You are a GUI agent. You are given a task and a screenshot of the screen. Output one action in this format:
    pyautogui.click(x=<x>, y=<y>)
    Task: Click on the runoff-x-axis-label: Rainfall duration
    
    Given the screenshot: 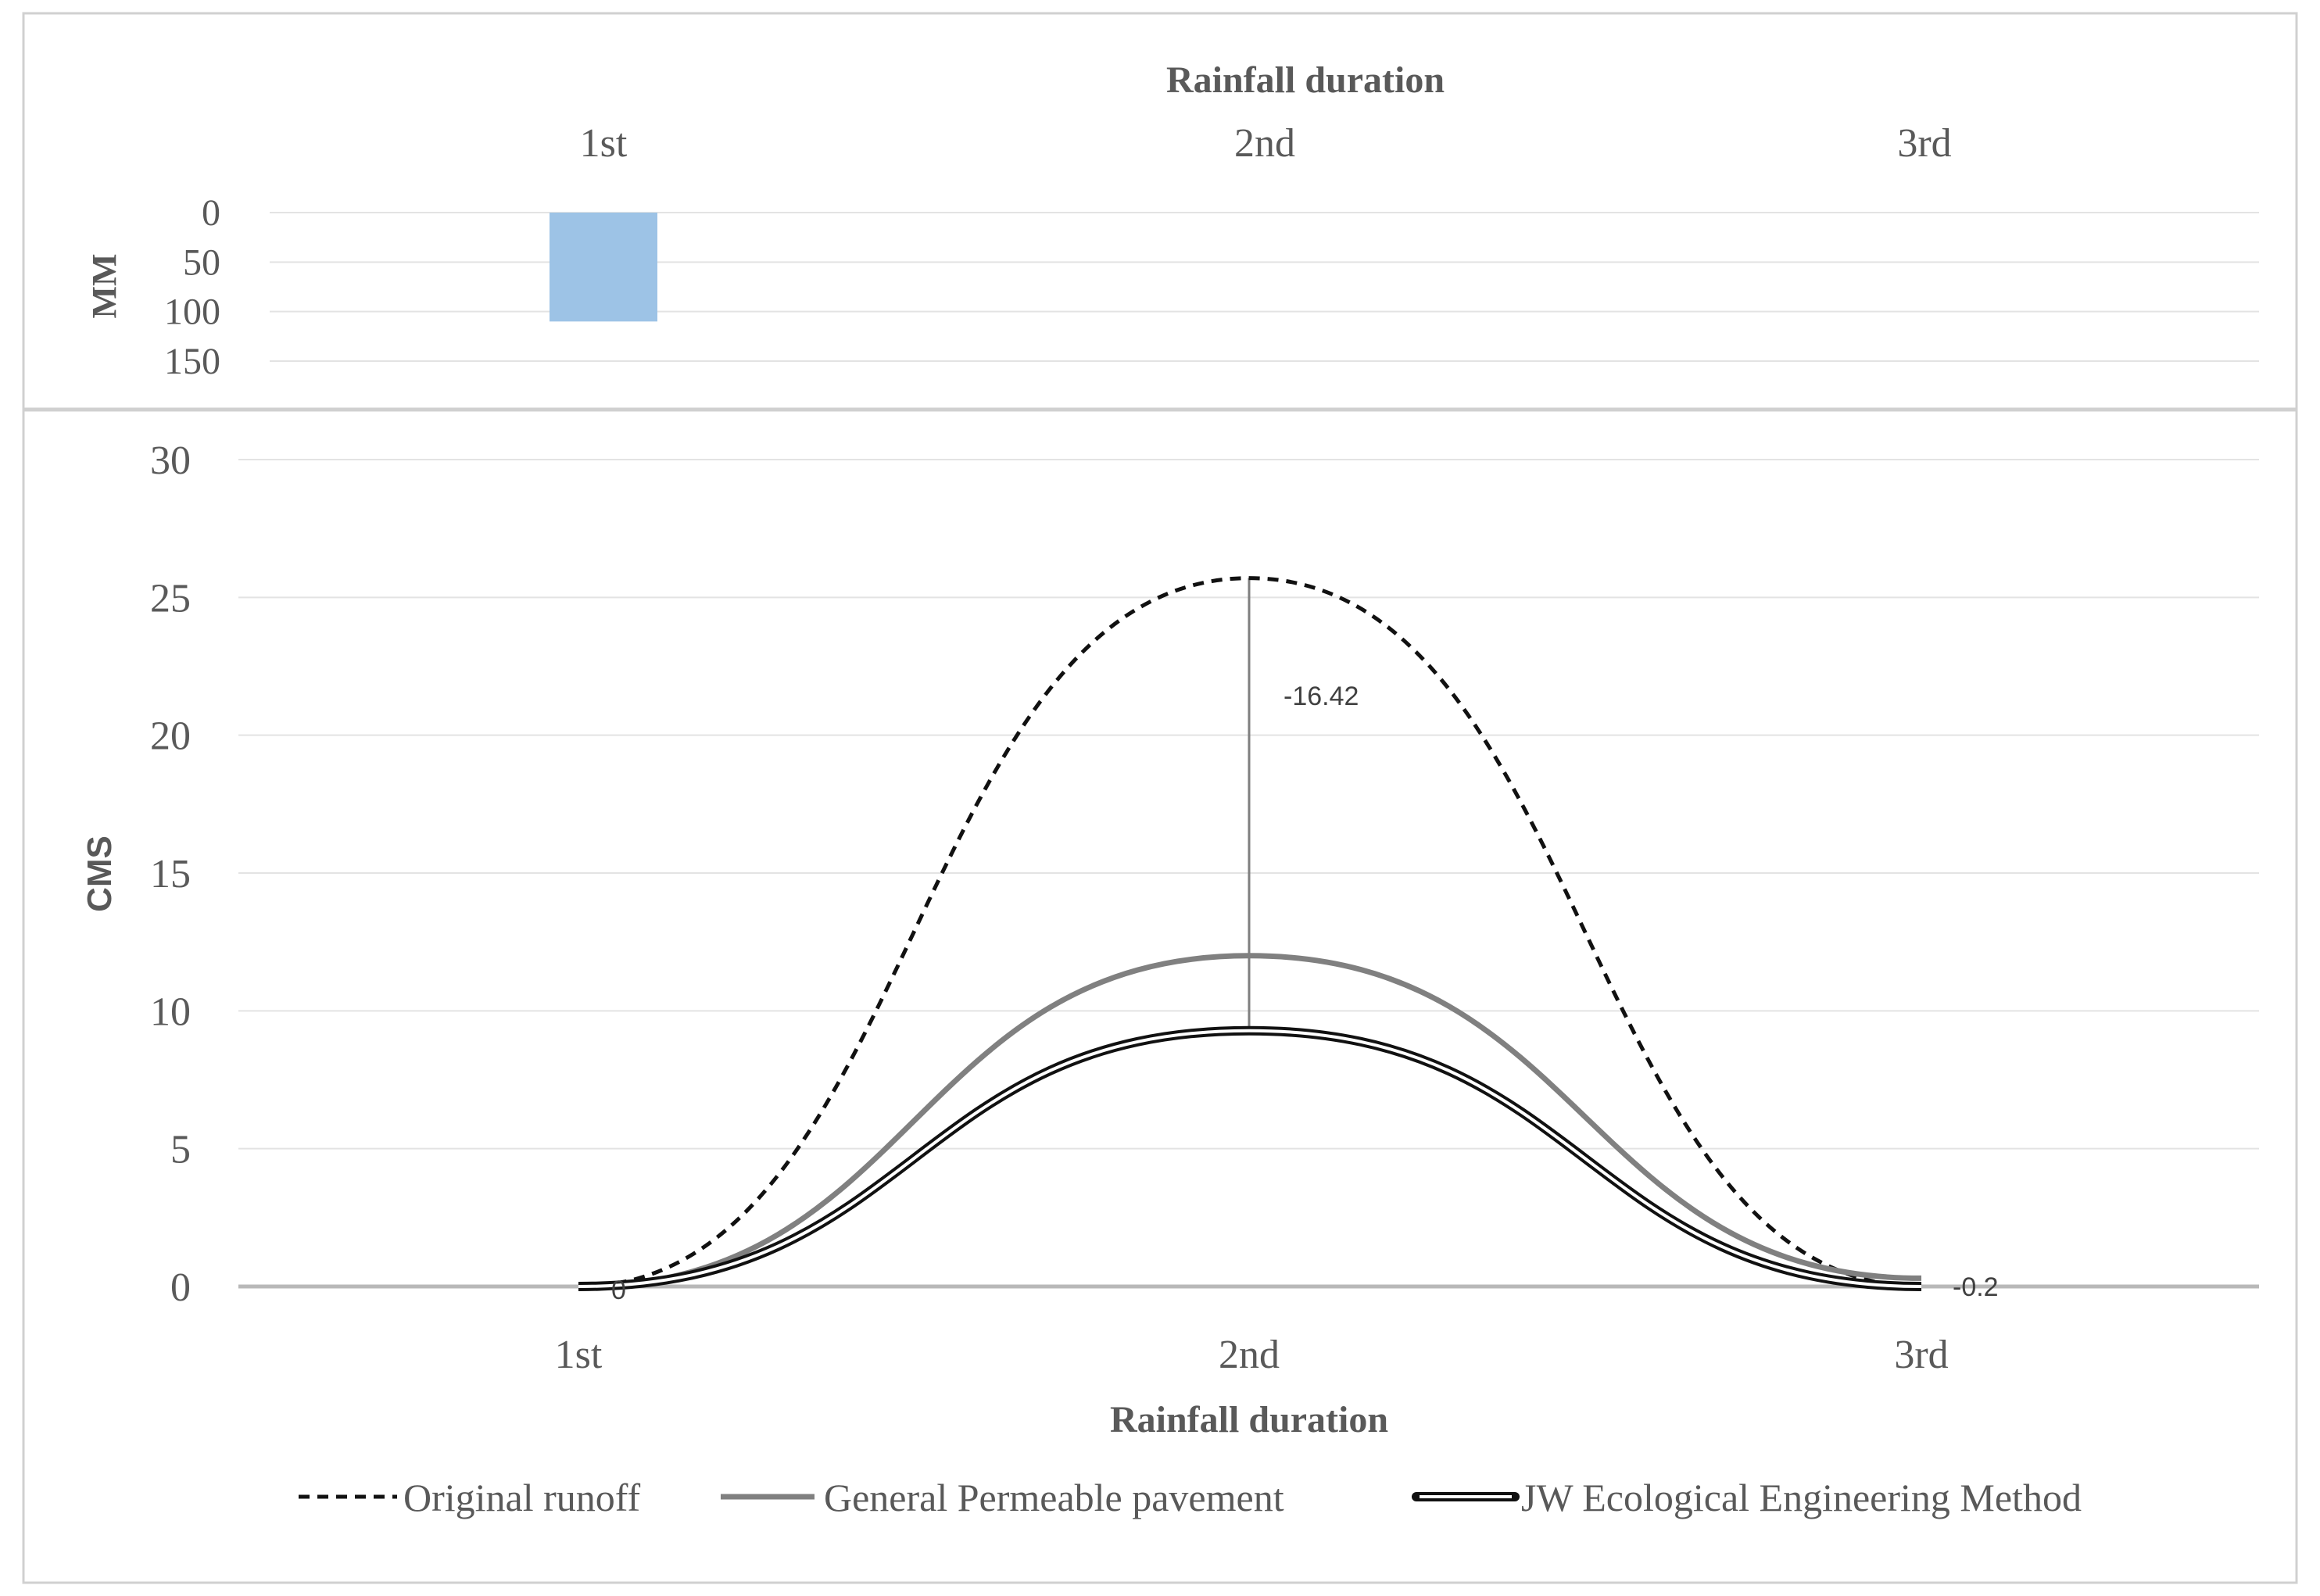 What is the action you would take?
    pyautogui.click(x=1249, y=1419)
    